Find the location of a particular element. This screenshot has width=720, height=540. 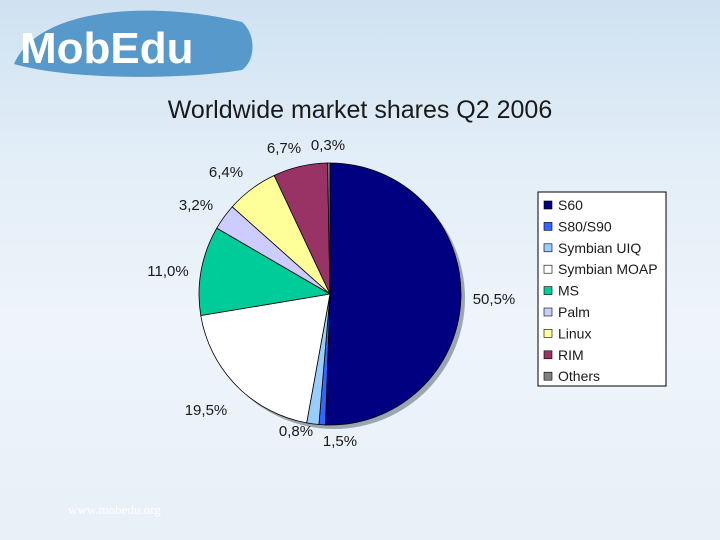

chart-title: Worldwide market shares Q2 2006 is located at coordinates (360, 110).